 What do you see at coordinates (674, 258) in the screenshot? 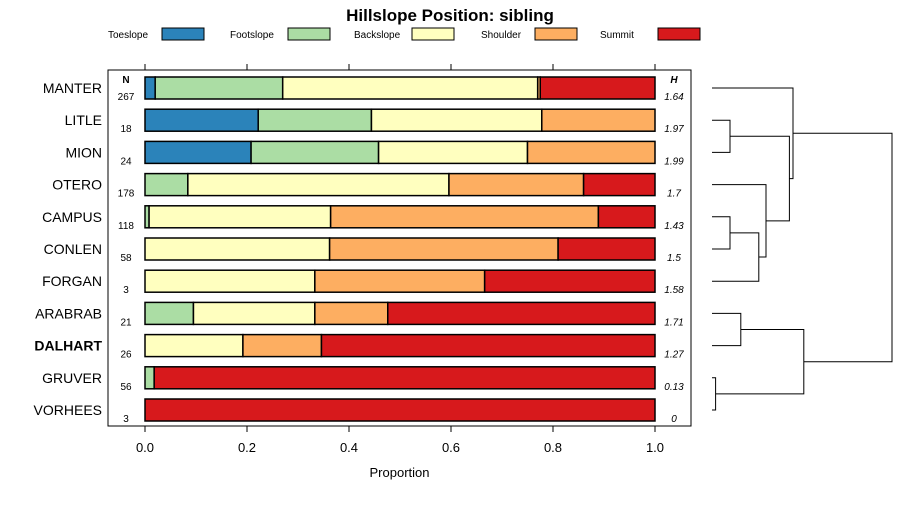
I see `h-value: 1.5` at bounding box center [674, 258].